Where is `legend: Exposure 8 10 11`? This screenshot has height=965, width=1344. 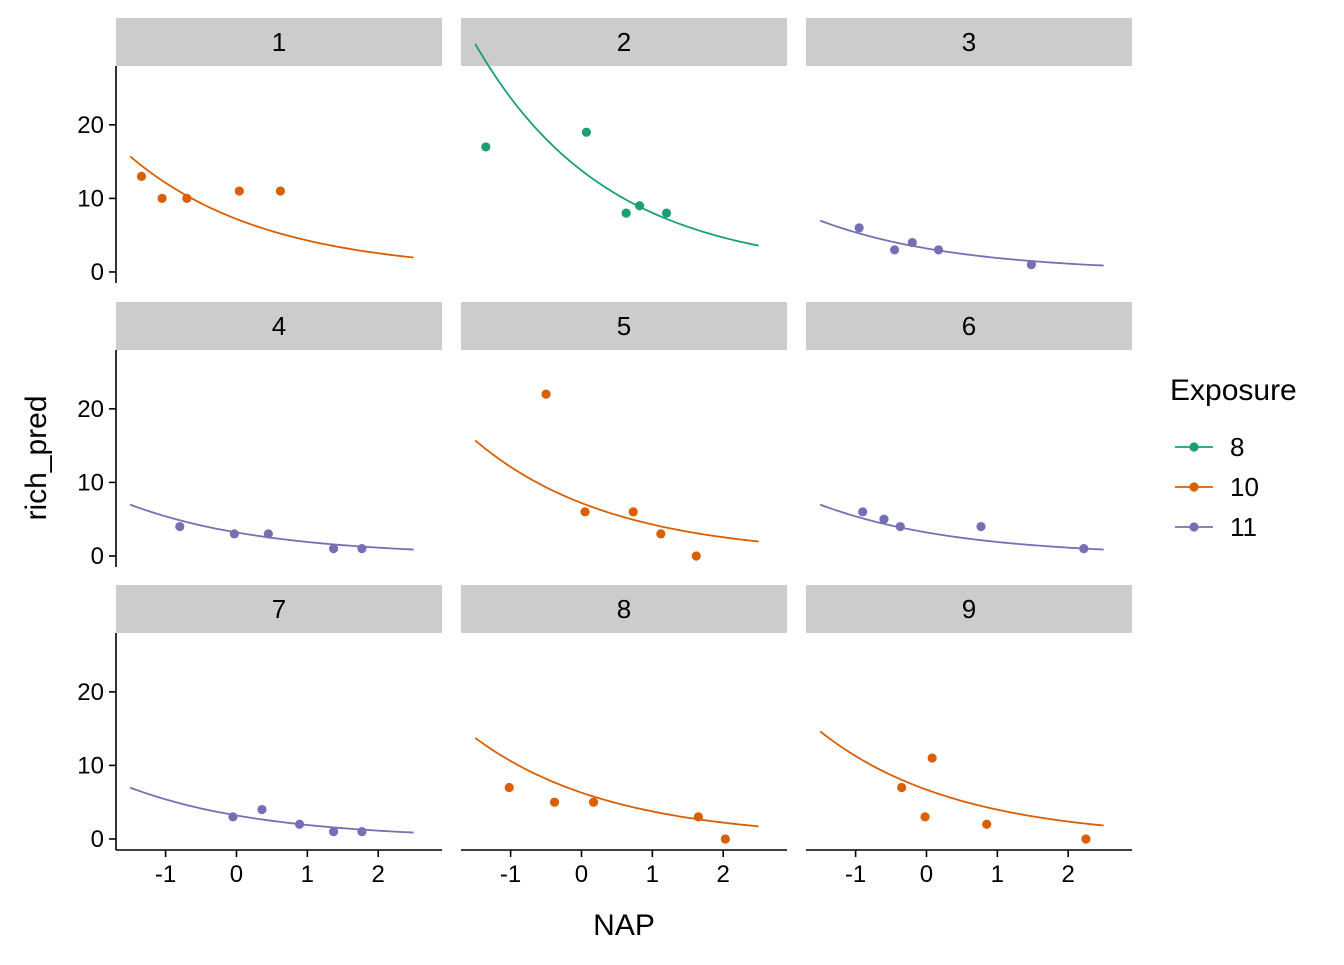 legend: Exposure 8 10 11 is located at coordinates (1233, 458).